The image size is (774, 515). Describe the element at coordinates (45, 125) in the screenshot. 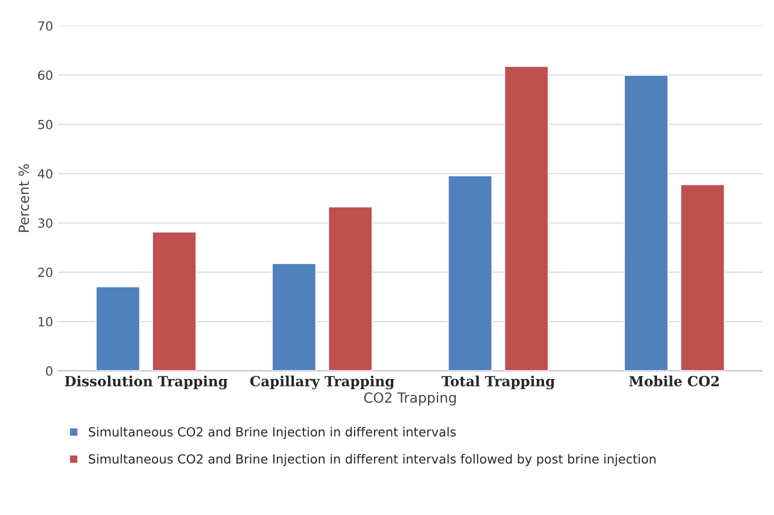

I see `y-tick-label: 50` at that location.